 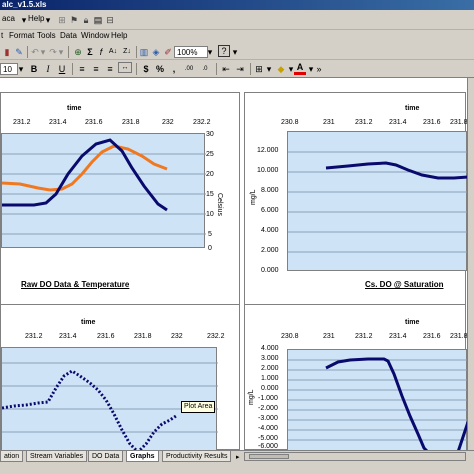 I want to click on menu-item-t: t, so click(x=2, y=35).